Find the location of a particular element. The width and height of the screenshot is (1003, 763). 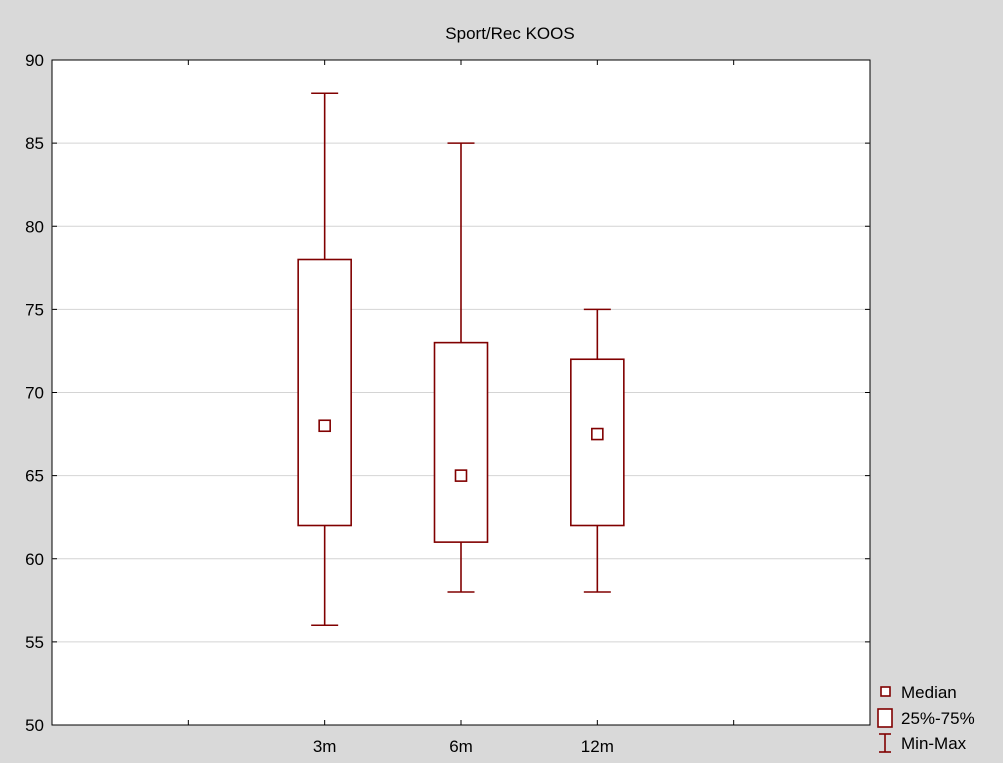

legend-median-icon is located at coordinates (885, 691).